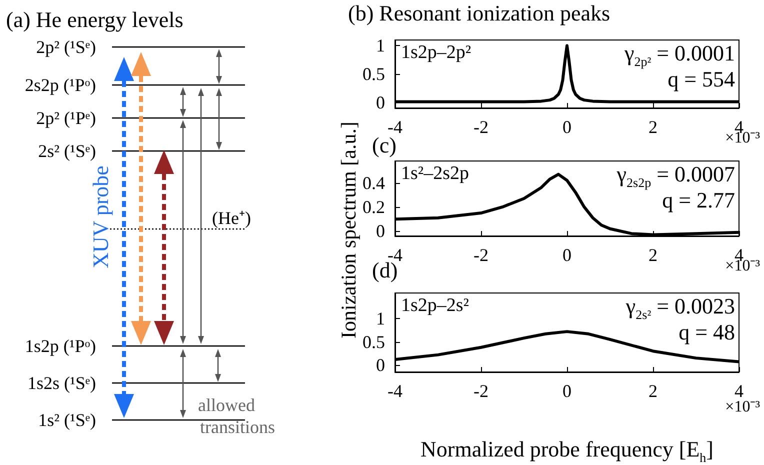 The image size is (764, 465). Describe the element at coordinates (479, 13) in the screenshot. I see `chart-title: (b) Resonant ionization peaks` at that location.